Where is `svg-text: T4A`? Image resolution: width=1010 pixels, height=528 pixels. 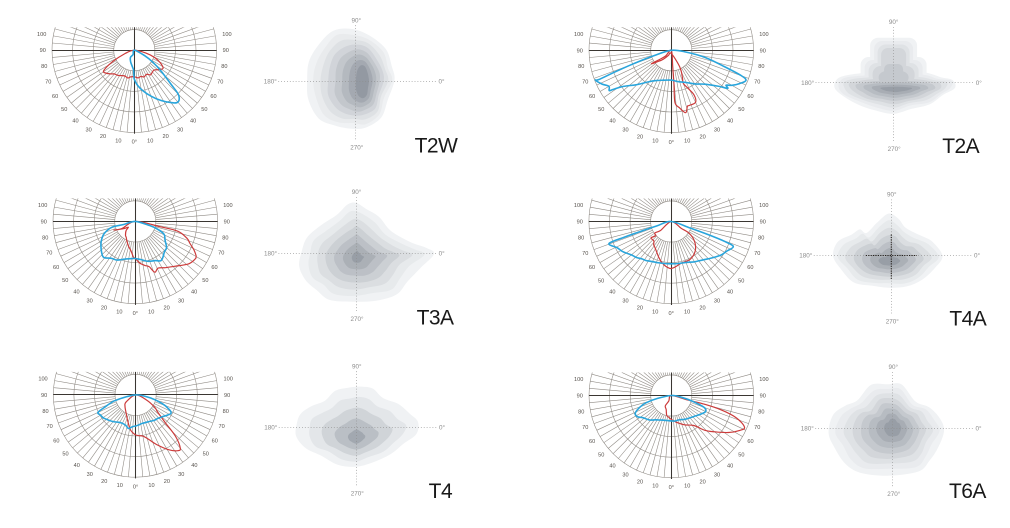 svg-text: T4A is located at coordinates (967, 318).